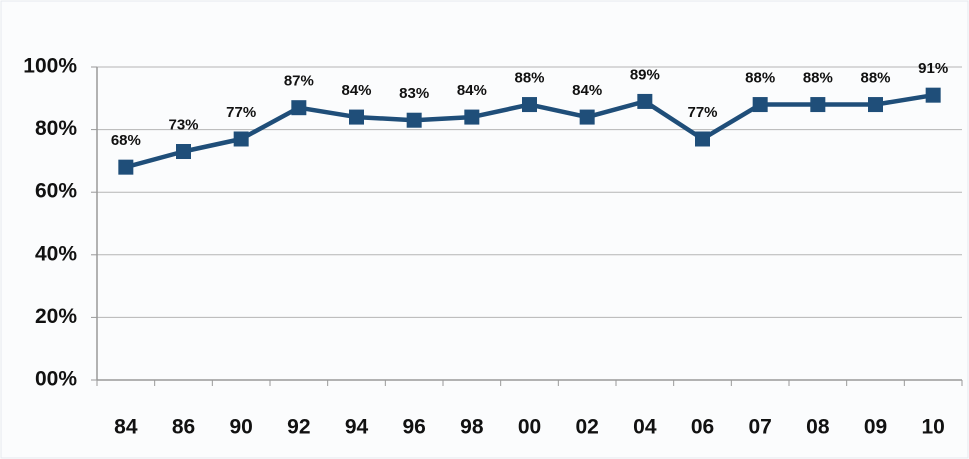 This screenshot has height=459, width=969. What do you see at coordinates (240, 427) in the screenshot?
I see `x-tick-label: 90` at bounding box center [240, 427].